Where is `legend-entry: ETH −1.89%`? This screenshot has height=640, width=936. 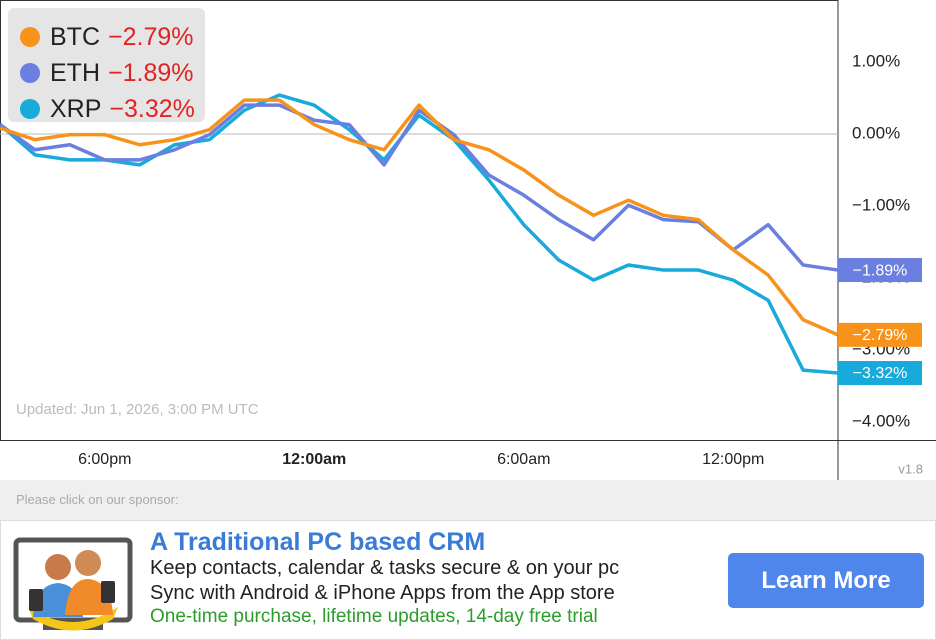
legend-entry: ETH −1.89% is located at coordinates (122, 73).